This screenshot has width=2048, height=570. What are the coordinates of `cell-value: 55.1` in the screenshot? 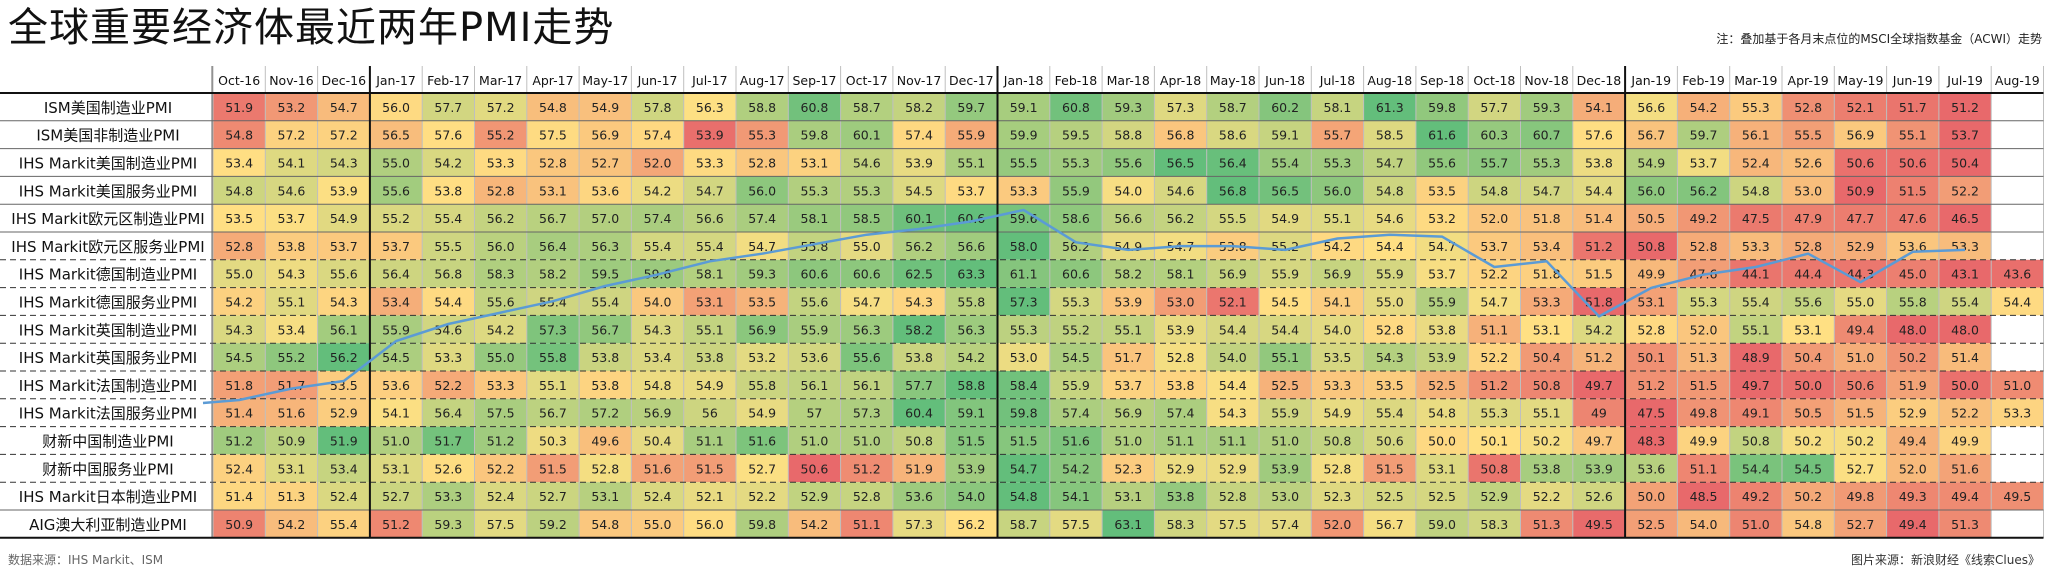 It's located at (1285, 357).